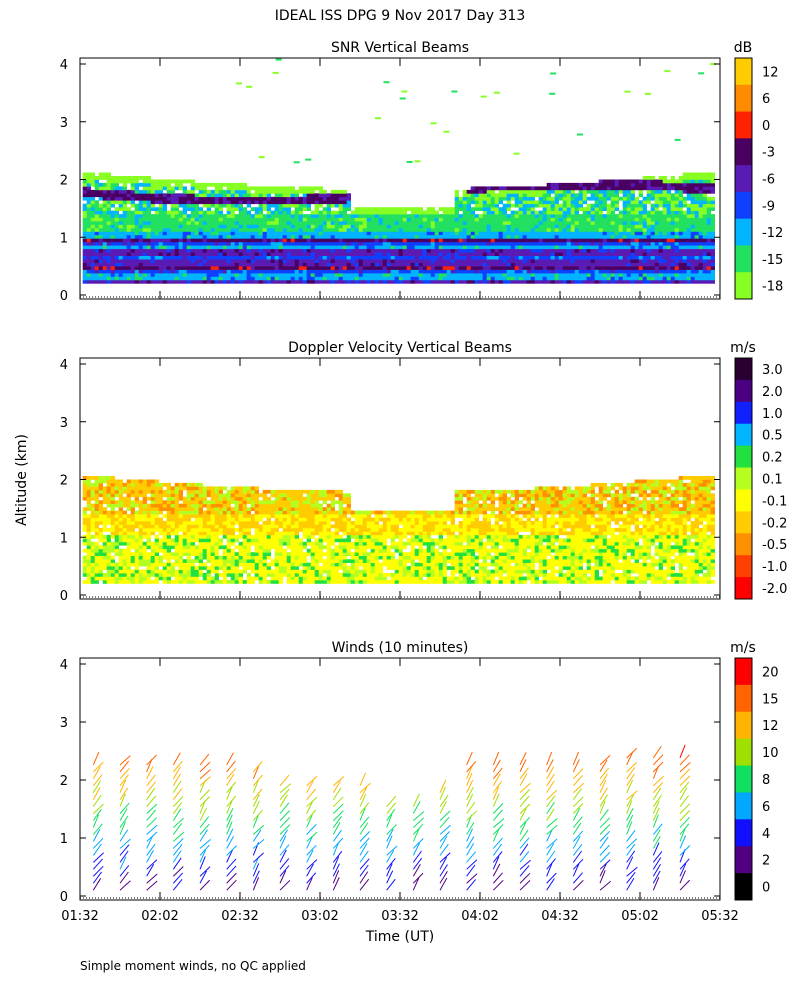 This screenshot has width=800, height=1000. Describe the element at coordinates (743, 152) in the screenshot. I see `colorbar-swatch` at that location.